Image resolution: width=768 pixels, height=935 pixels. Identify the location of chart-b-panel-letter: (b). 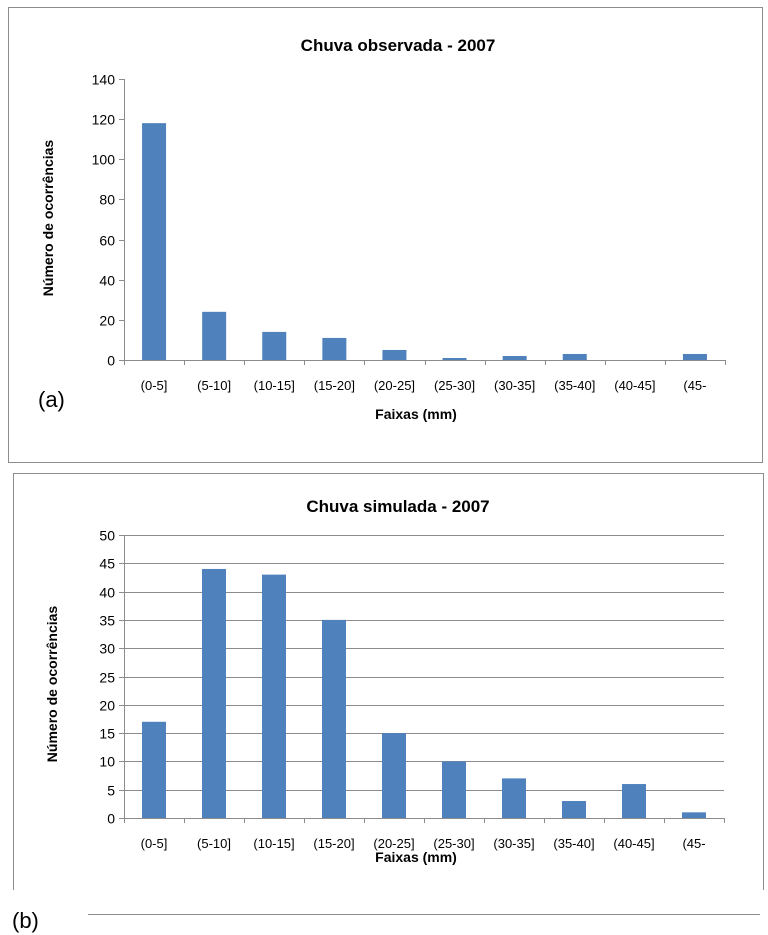
(25, 920).